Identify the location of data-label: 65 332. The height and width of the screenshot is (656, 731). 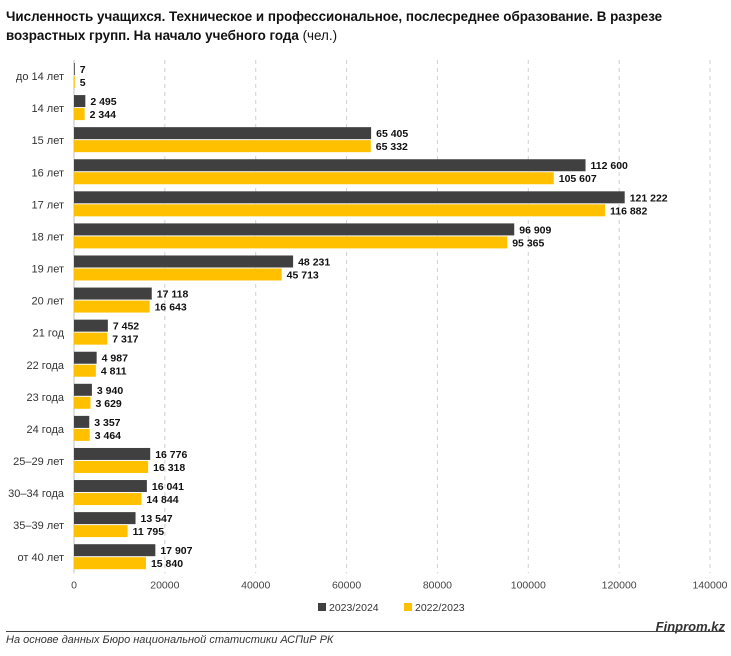
(392, 147).